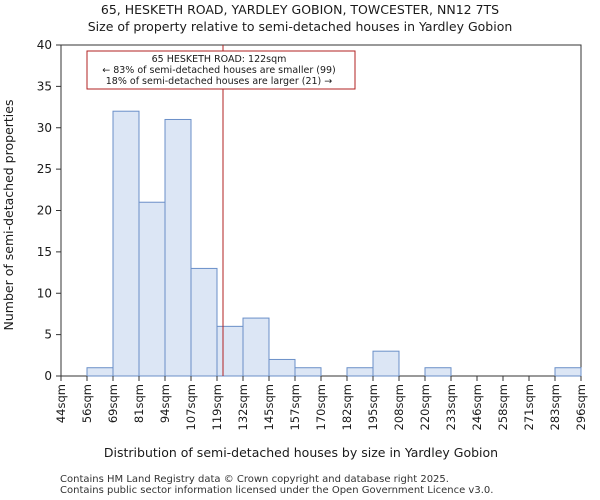  What do you see at coordinates (425, 407) in the screenshot?
I see `x-tick-label: 220sqm` at bounding box center [425, 407].